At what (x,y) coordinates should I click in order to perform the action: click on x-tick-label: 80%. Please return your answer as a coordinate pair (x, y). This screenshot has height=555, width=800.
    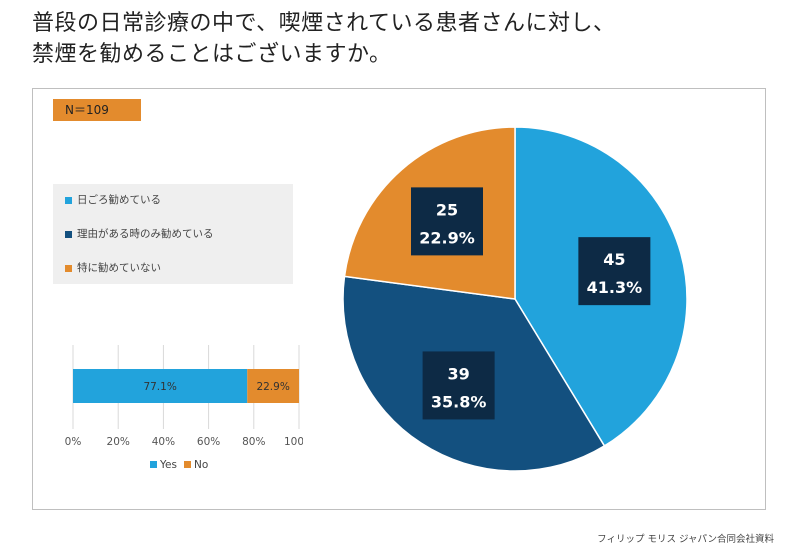
    Looking at the image, I should click on (253, 442).